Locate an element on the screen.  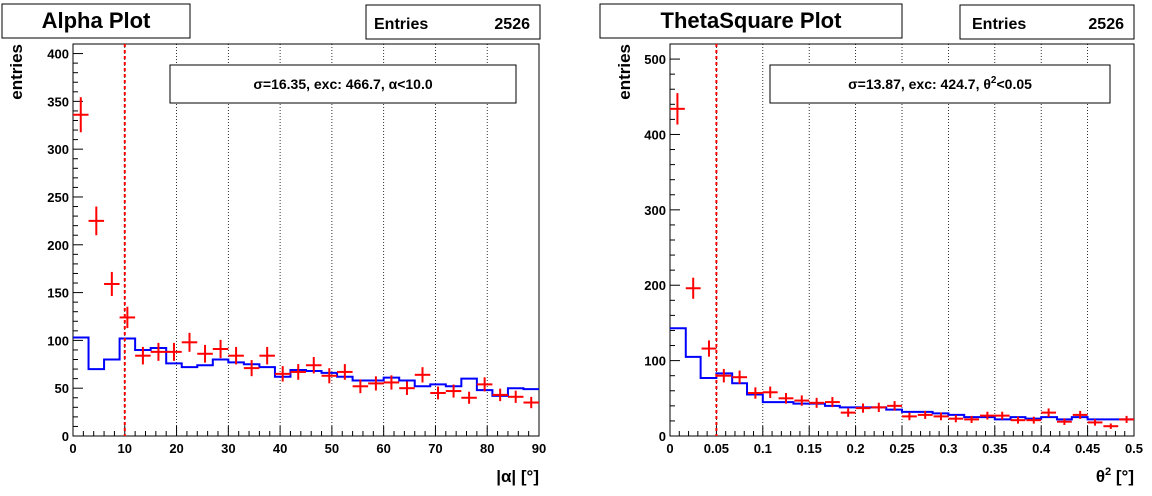
y-tick-label: 200 is located at coordinates (655, 285).